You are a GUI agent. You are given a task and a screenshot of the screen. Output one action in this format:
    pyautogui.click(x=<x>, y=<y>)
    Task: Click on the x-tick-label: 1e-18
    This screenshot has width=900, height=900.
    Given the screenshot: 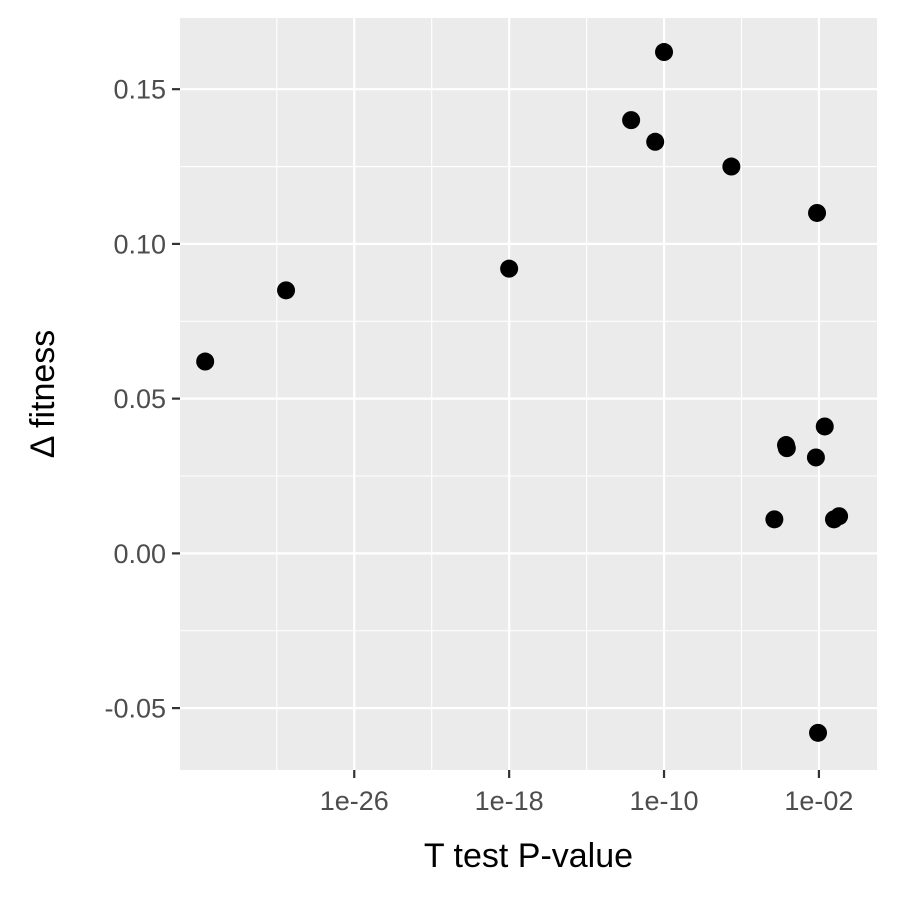 What is the action you would take?
    pyautogui.click(x=509, y=801)
    